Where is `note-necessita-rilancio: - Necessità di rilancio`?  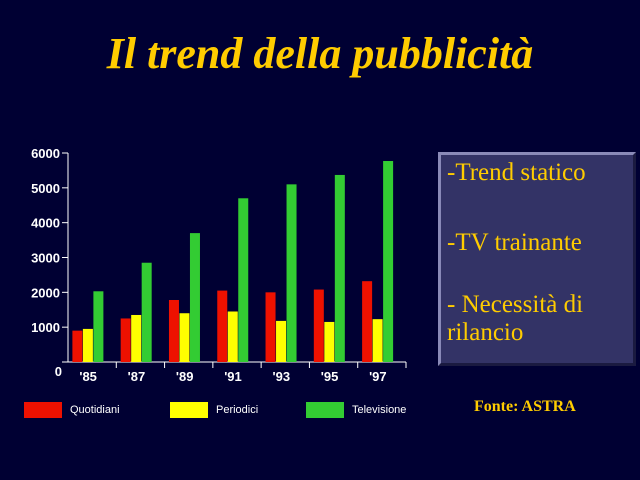
note-necessita-rilancio: - Necessità di rilancio is located at coordinates (515, 318).